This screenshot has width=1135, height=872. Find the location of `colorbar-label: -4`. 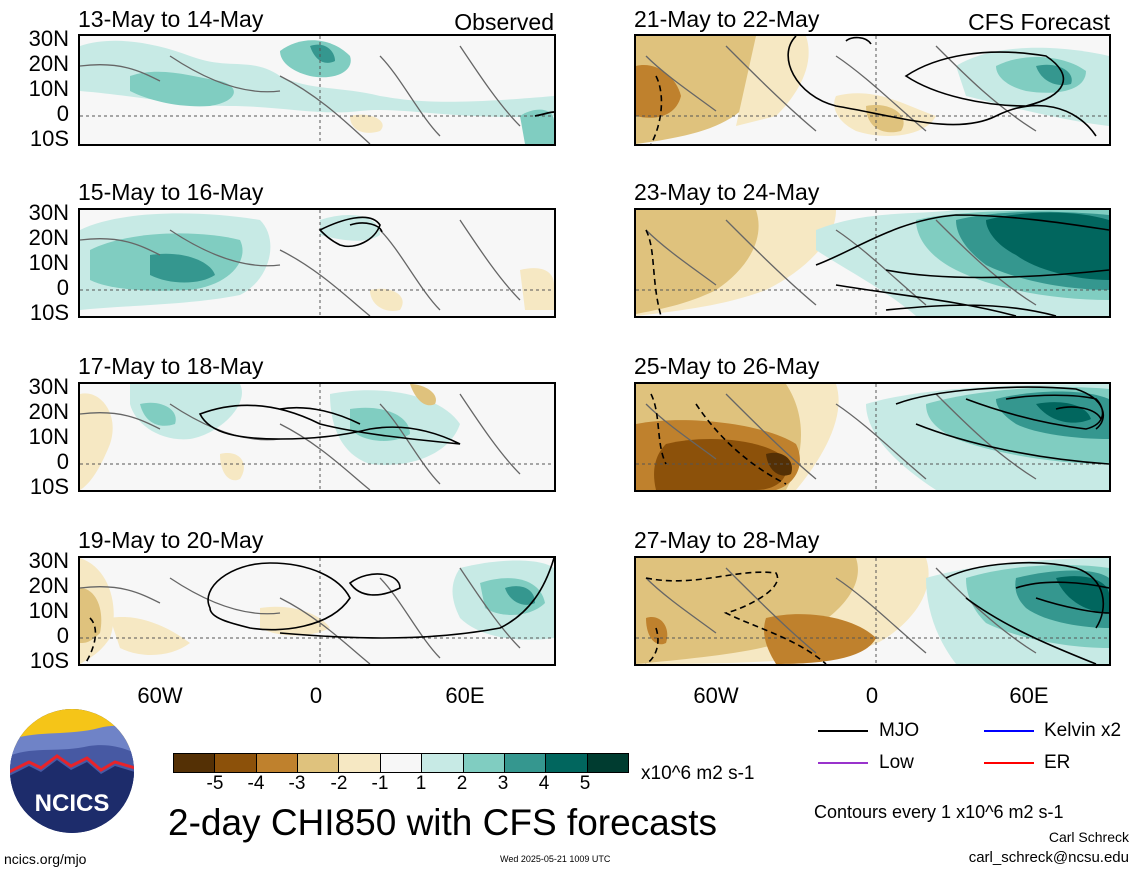

colorbar-label: -4 is located at coordinates (256, 783).